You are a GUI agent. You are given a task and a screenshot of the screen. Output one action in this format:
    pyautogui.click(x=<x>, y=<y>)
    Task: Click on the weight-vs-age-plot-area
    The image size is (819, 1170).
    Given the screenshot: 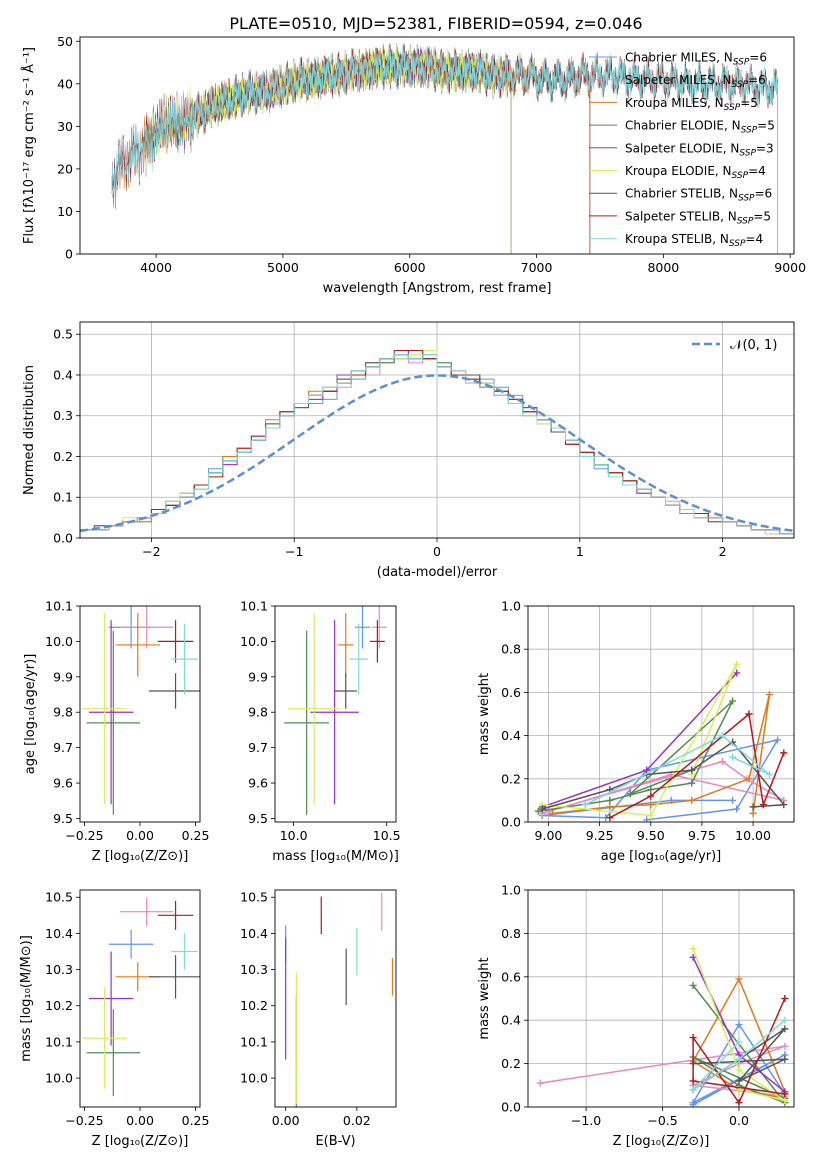 What is the action you would take?
    pyautogui.click(x=661, y=714)
    